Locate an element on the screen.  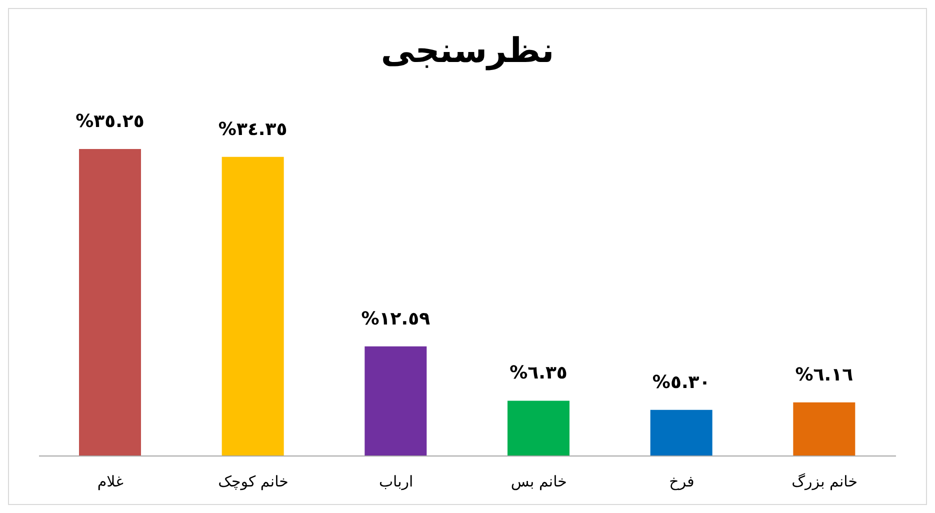
x-tick-label: خانم بزرگ is located at coordinates (825, 481).